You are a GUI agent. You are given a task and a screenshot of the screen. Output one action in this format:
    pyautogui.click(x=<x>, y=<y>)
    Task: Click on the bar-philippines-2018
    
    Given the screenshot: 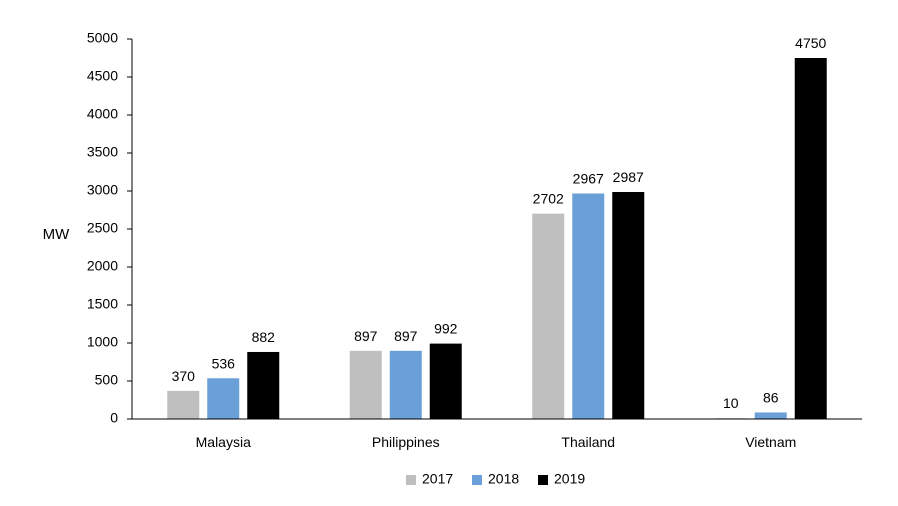 What is the action you would take?
    pyautogui.click(x=405, y=384)
    